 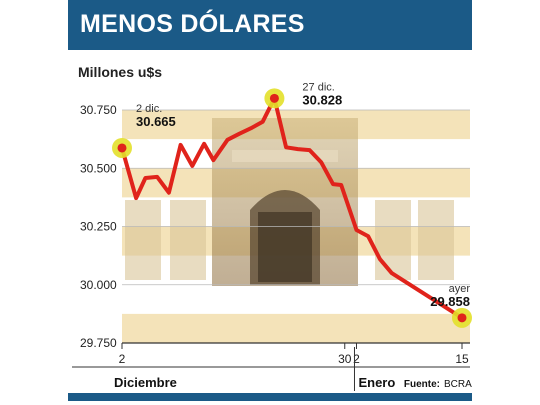 What do you see at coordinates (458, 384) in the screenshot?
I see `source-value: BCRA` at bounding box center [458, 384].